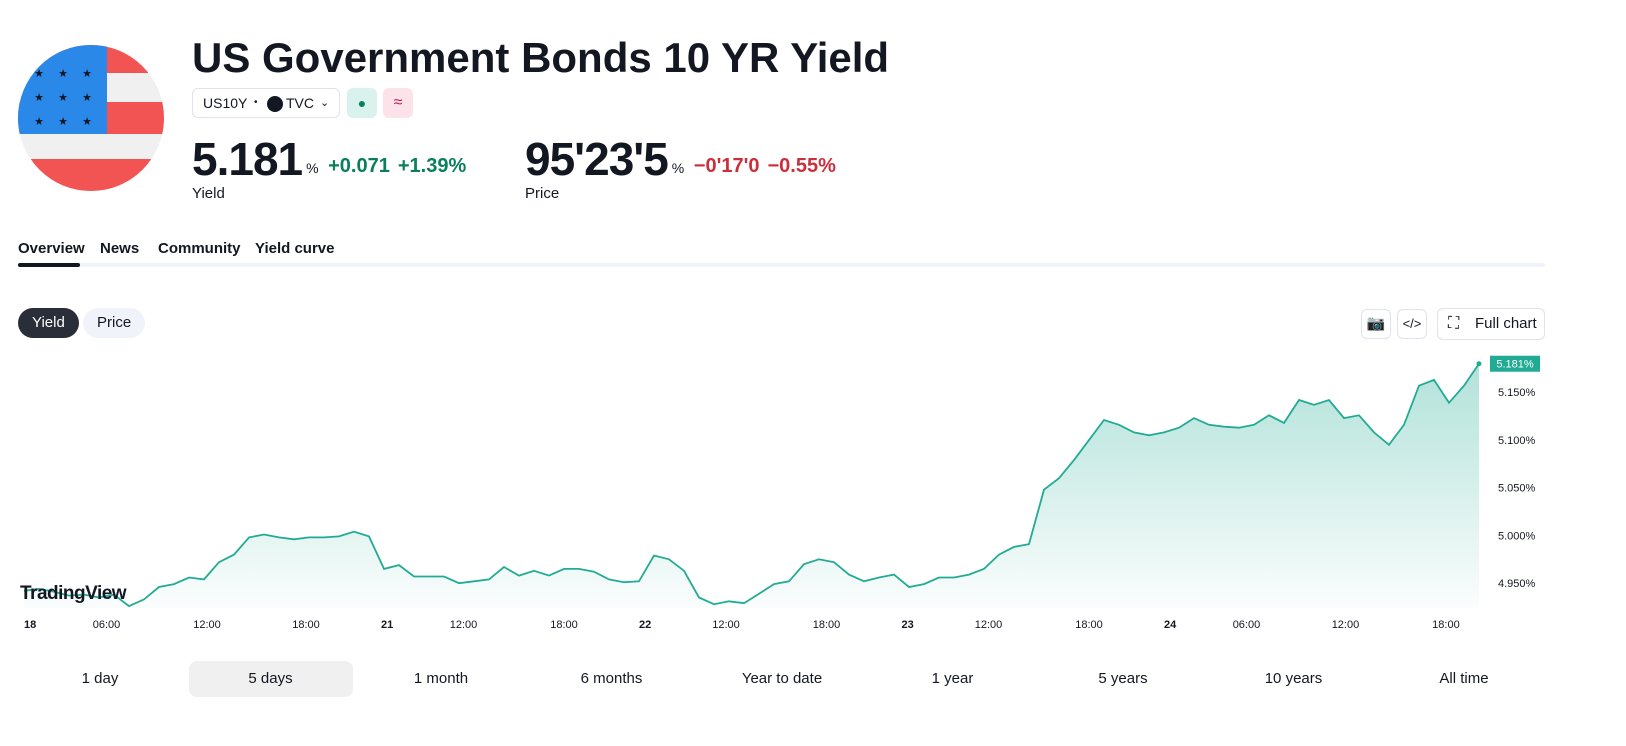 The image size is (1626, 746). What do you see at coordinates (781, 265) in the screenshot?
I see `tab-track` at bounding box center [781, 265].